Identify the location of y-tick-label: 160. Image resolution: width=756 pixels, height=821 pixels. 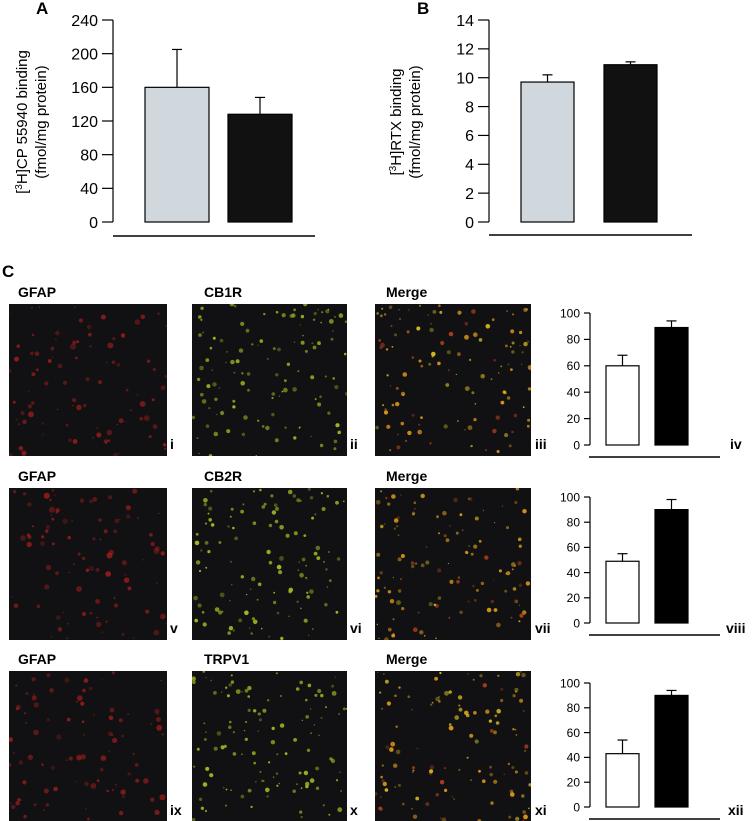
(84, 88).